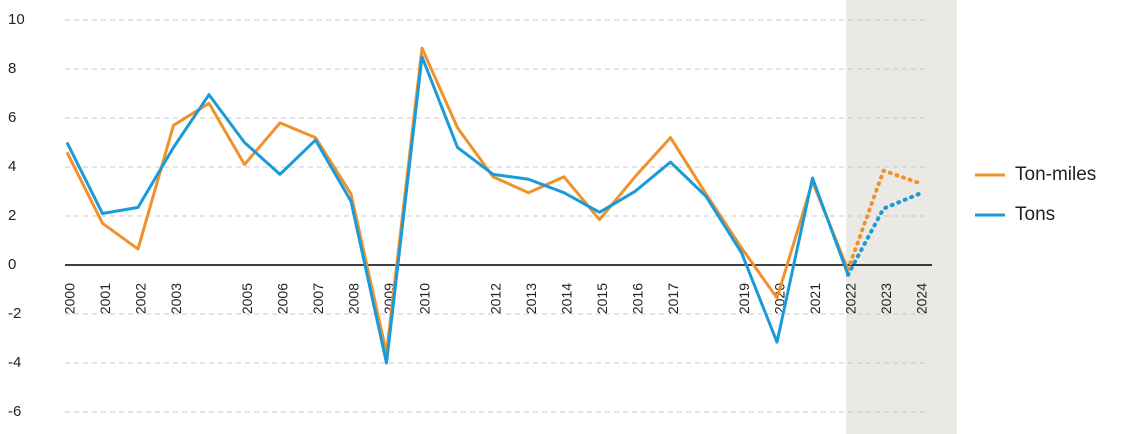  What do you see at coordinates (12, 117) in the screenshot?
I see `y-tick-label: 6` at bounding box center [12, 117].